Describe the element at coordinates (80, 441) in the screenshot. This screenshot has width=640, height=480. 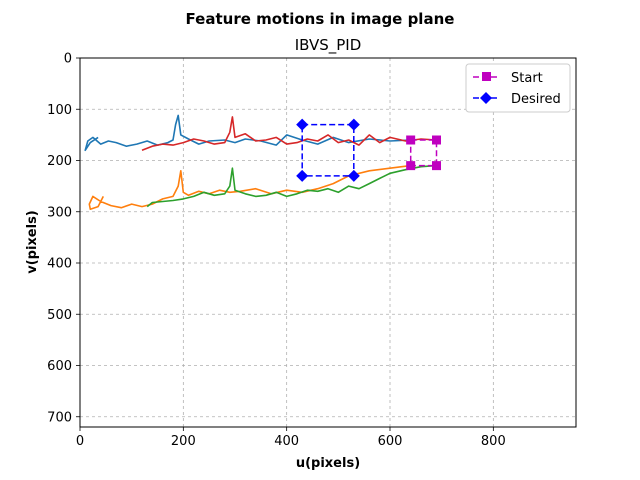
I see `x-tick-label: 0` at that location.